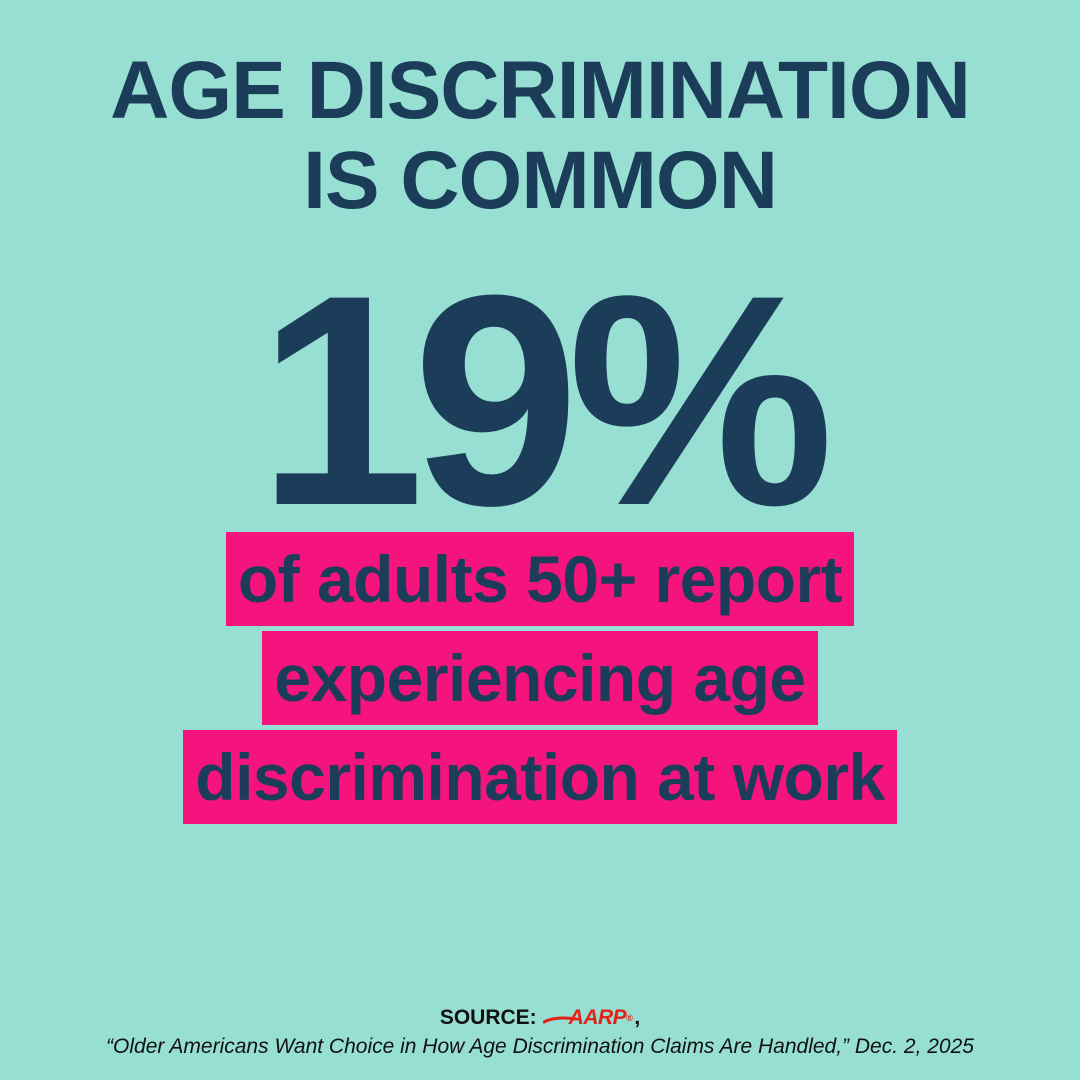 This screenshot has width=1080, height=1080. I want to click on caption-text-1: of adults 50+ report, so click(540, 579).